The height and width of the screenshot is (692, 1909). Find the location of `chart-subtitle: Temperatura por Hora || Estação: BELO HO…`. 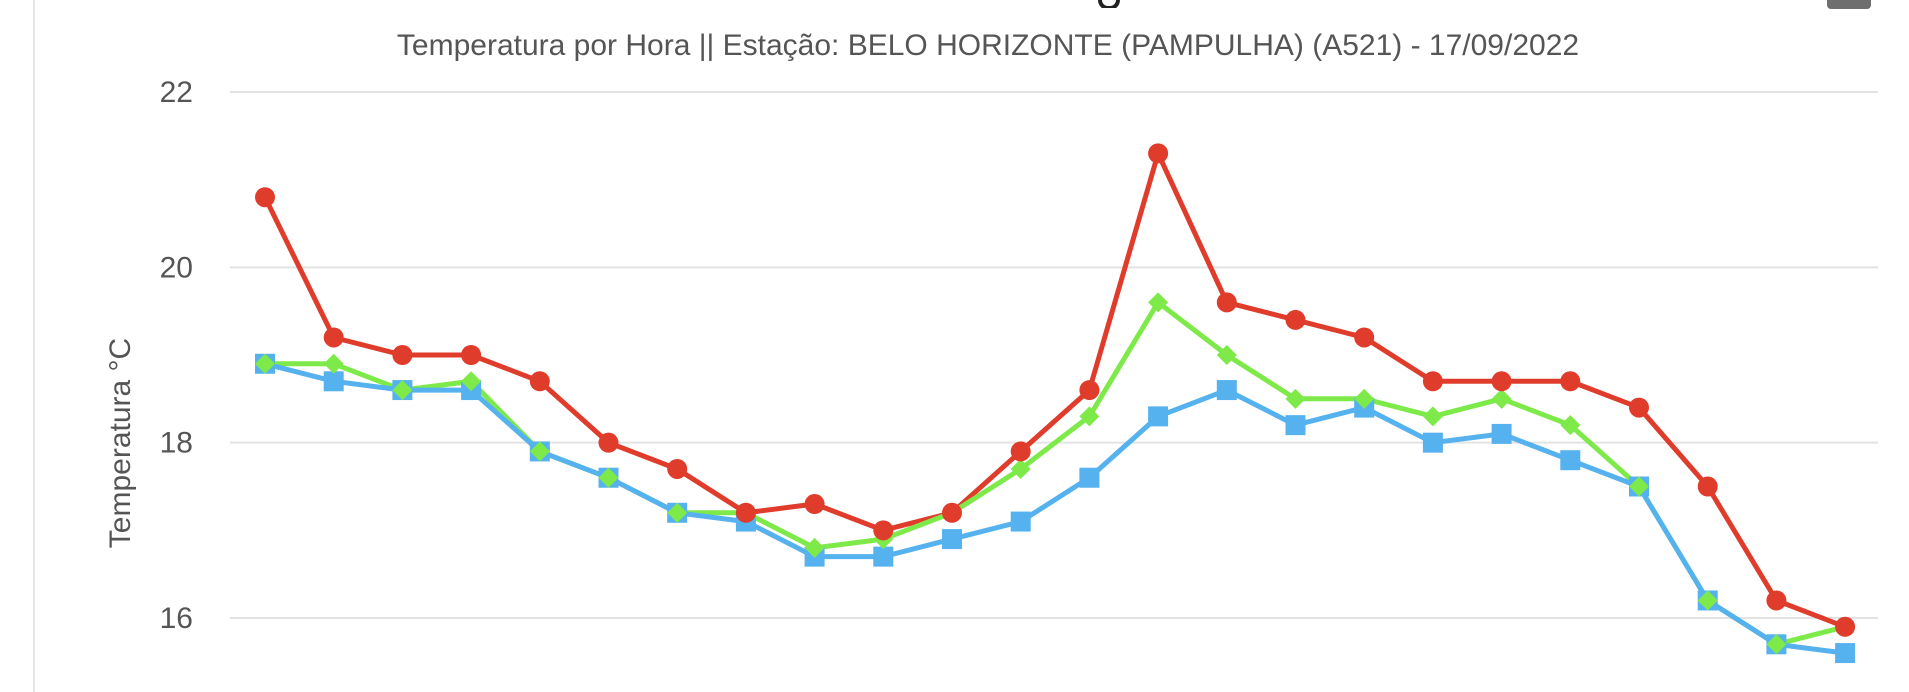

chart-subtitle: Temperatura por Hora || Estação: BELO HO… is located at coordinates (988, 45).